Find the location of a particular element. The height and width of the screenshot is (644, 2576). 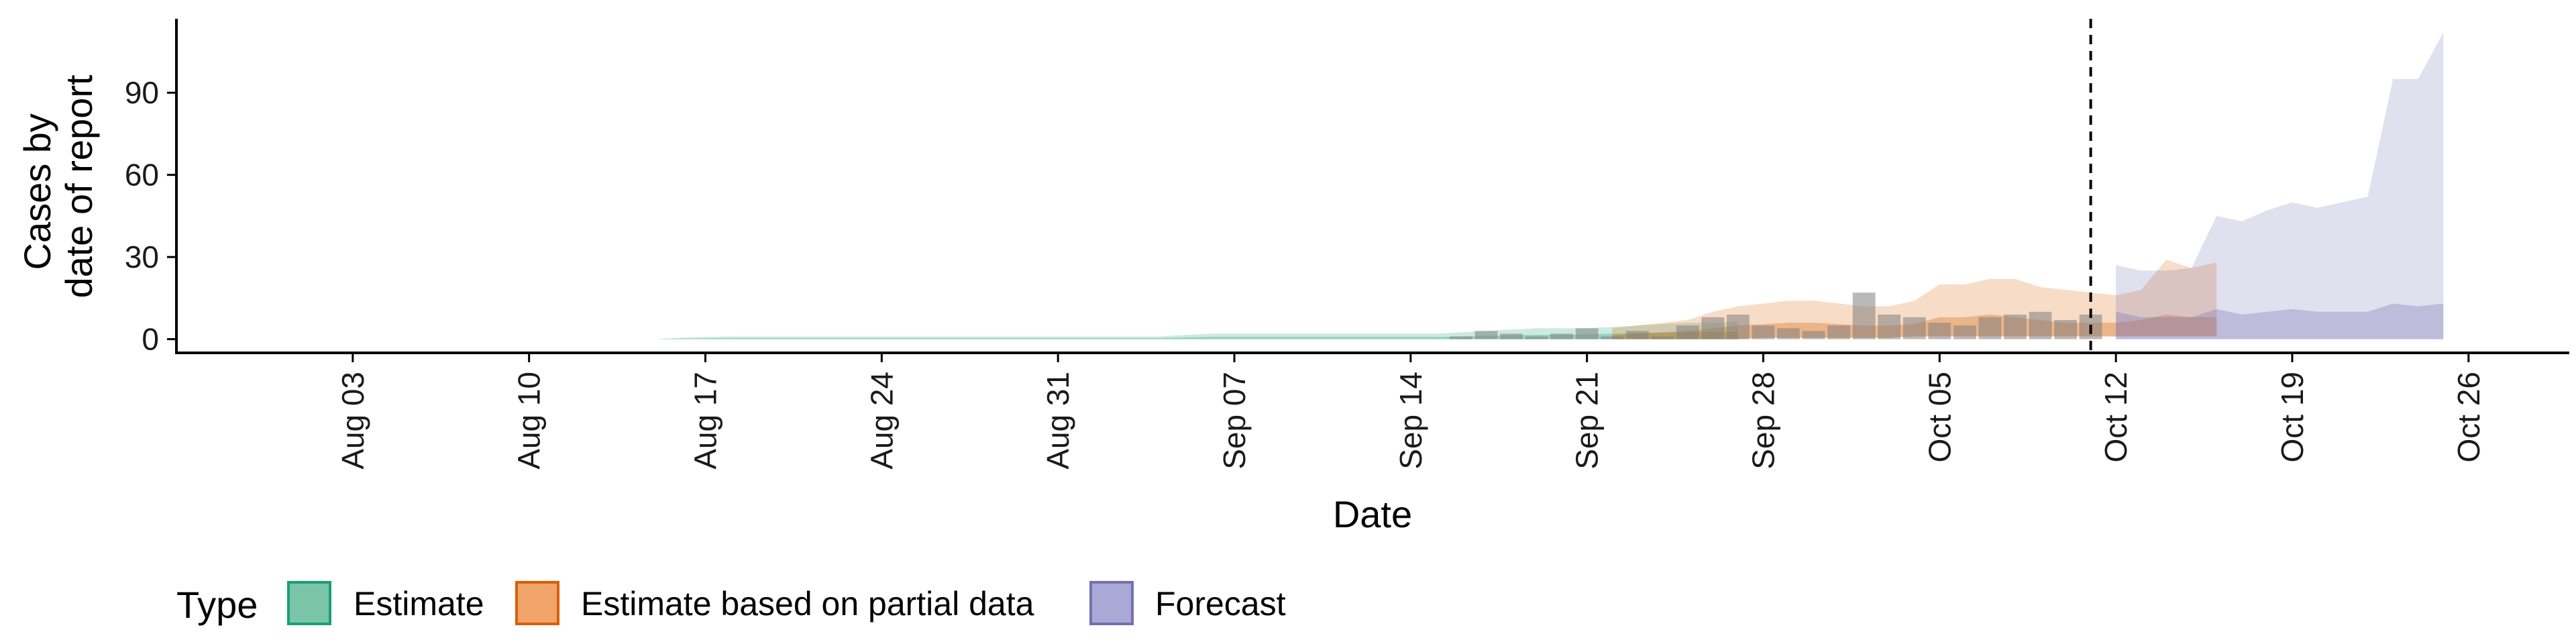

y-axis-title: Cases by date of report is located at coordinates (58, 186).